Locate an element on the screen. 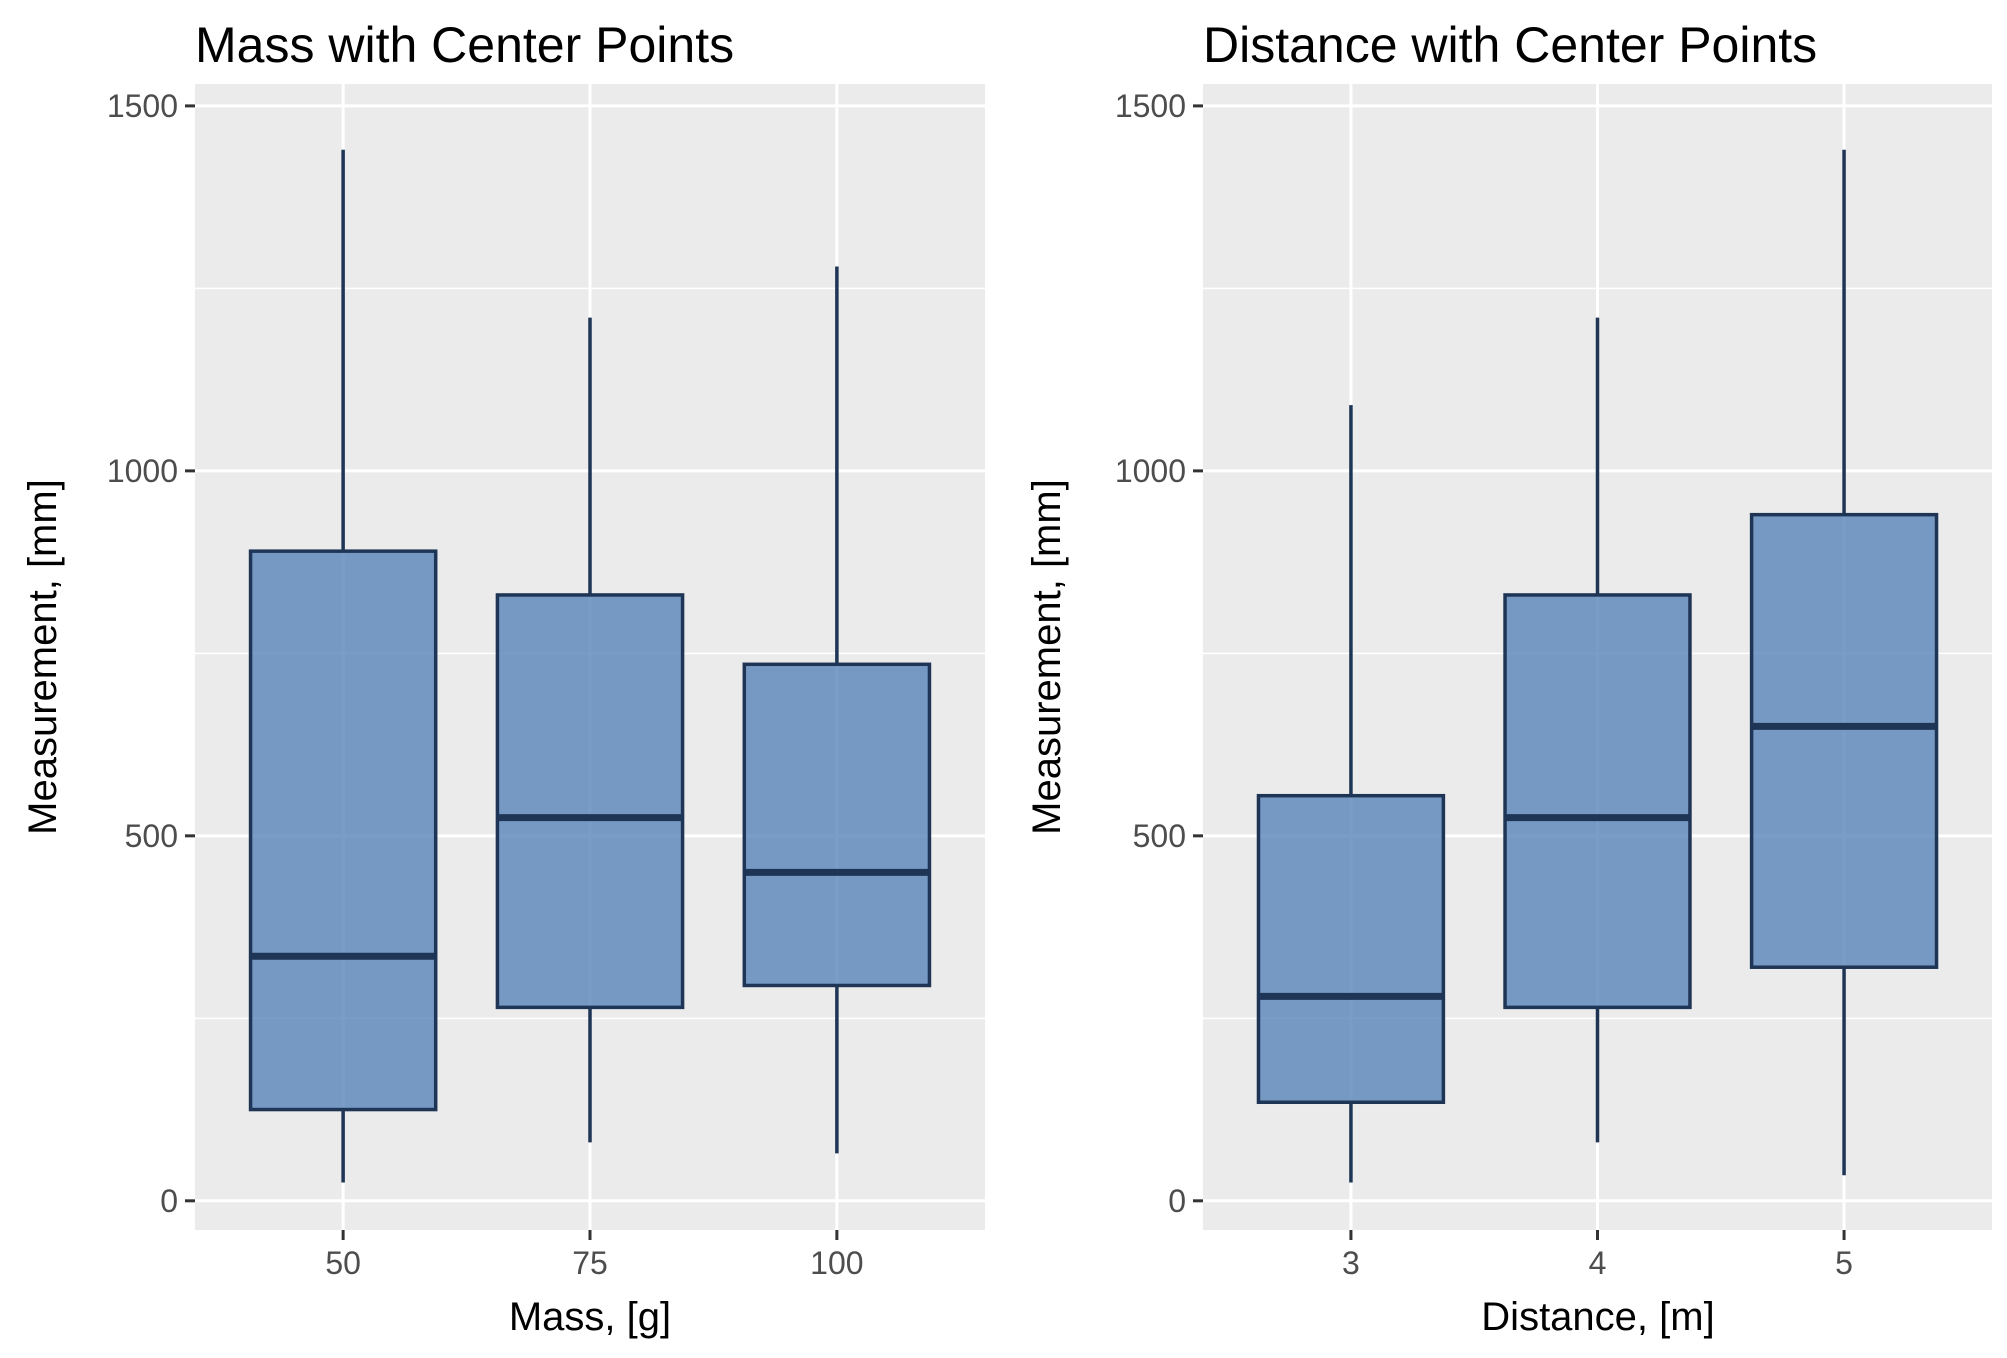 Image resolution: width=2007 pixels, height=1358 pixels. x-tick-label: 75 is located at coordinates (590, 1263).